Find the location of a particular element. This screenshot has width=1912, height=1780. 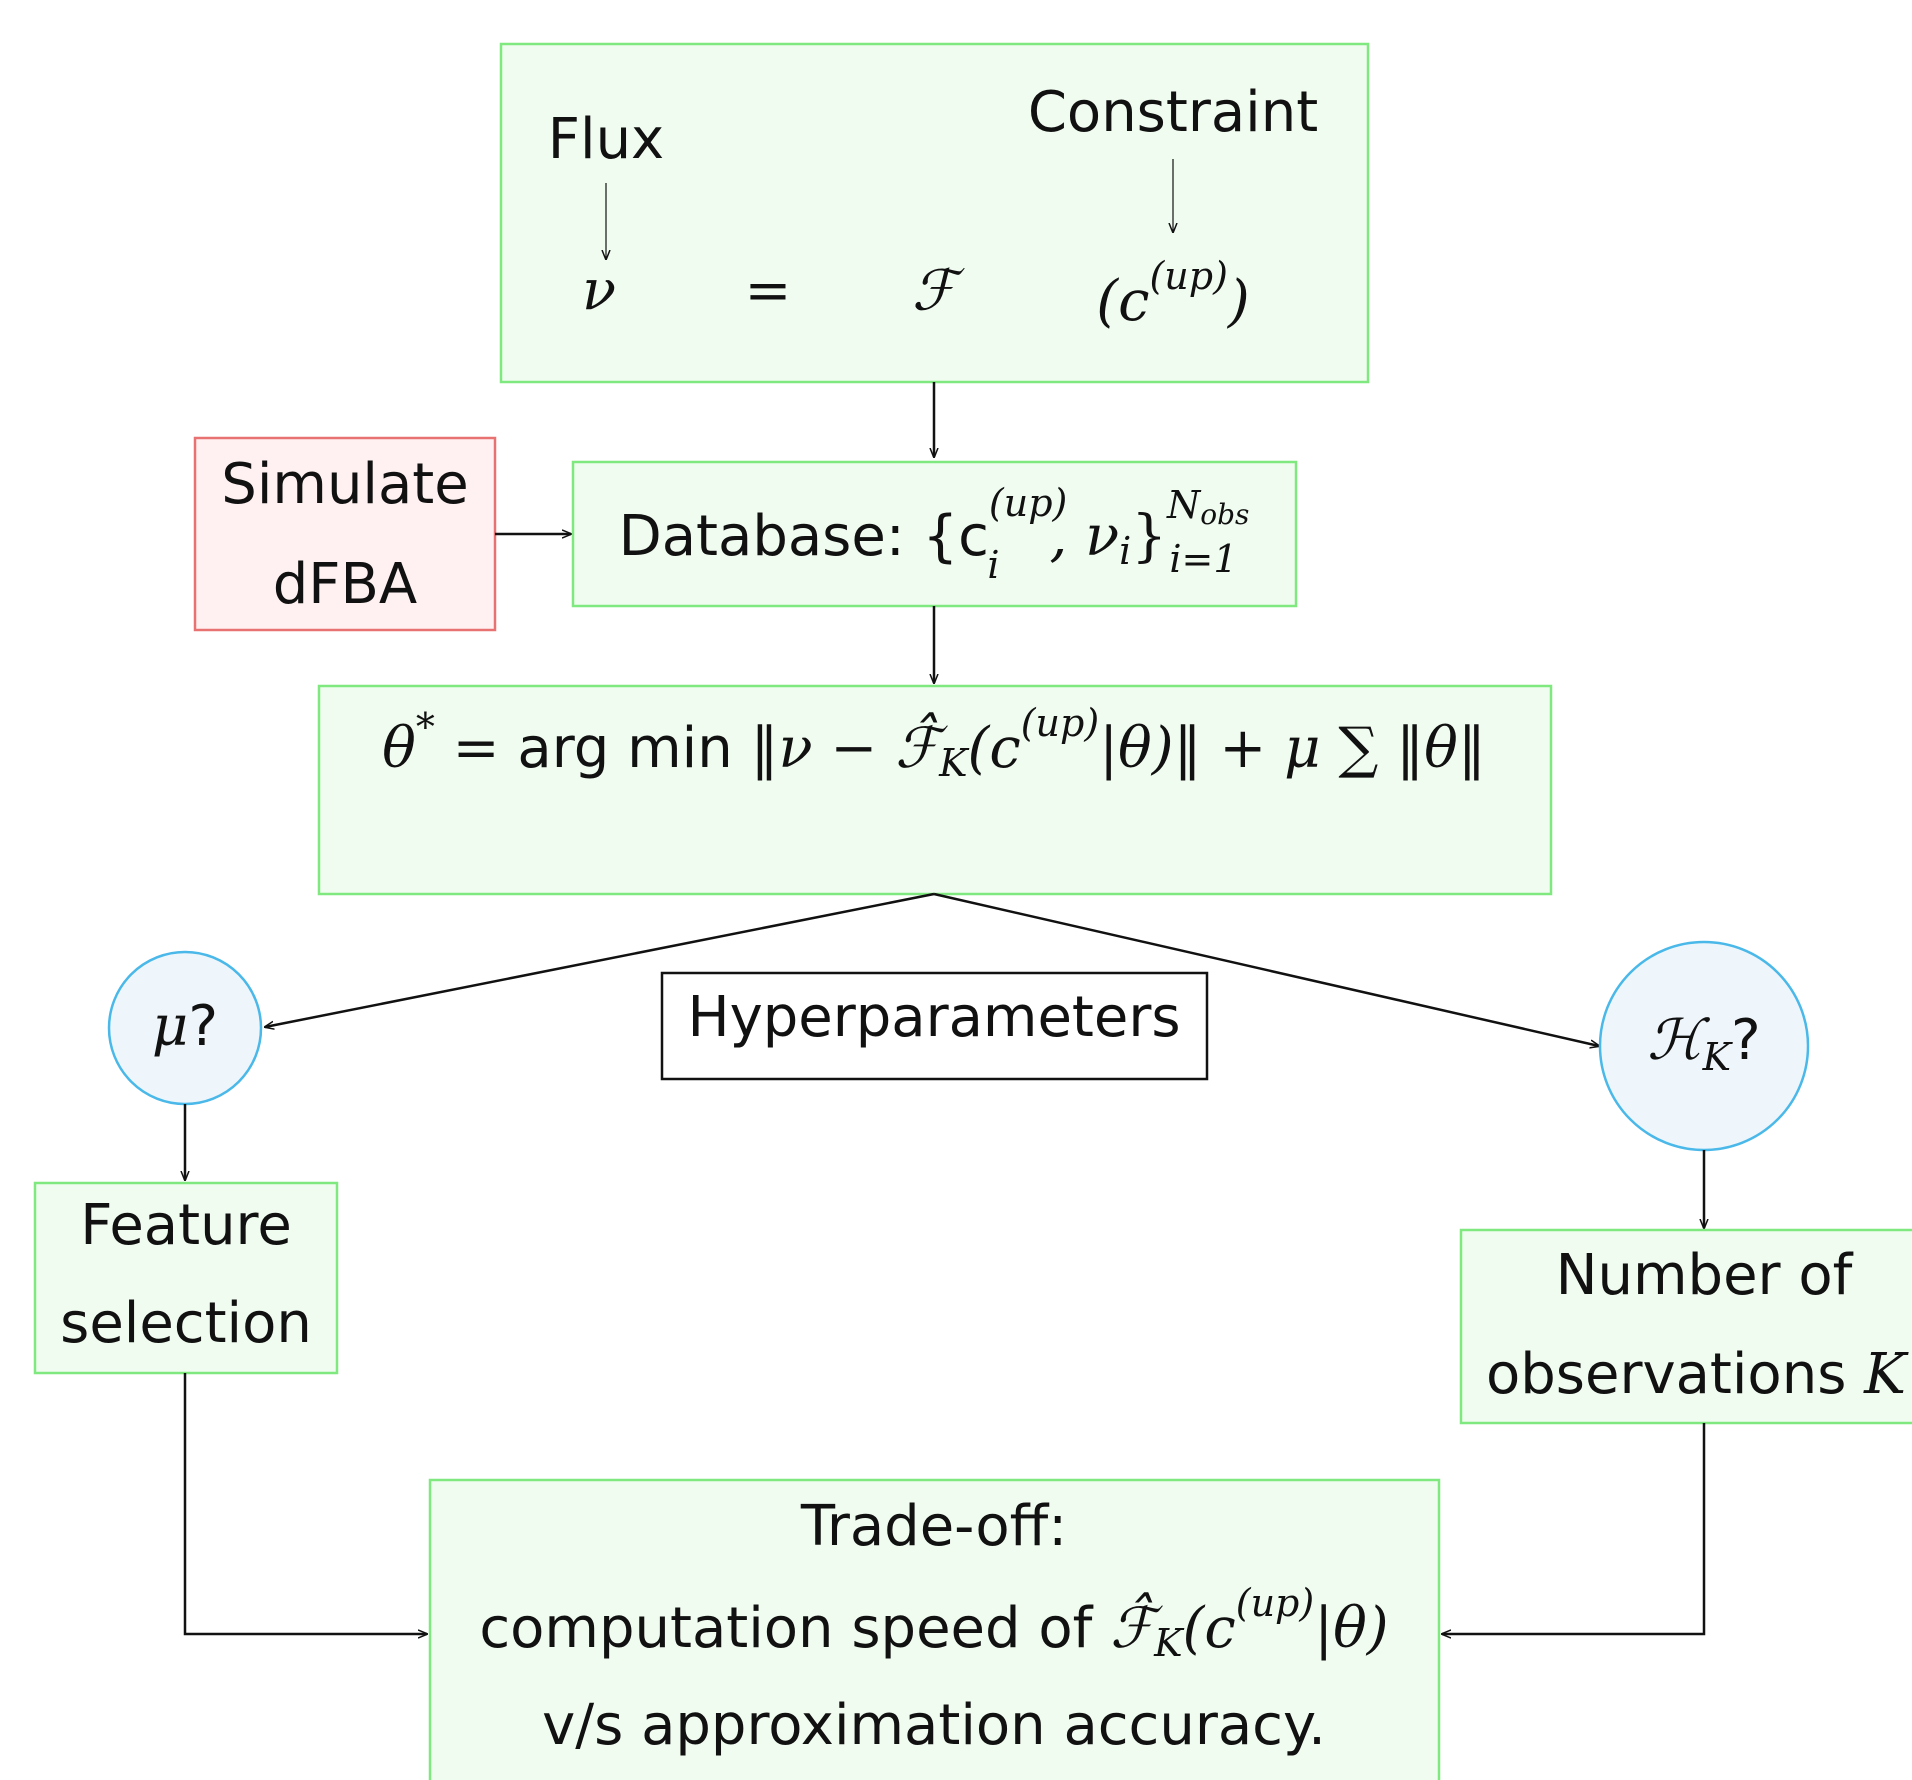

simulate-box is located at coordinates (345, 534).